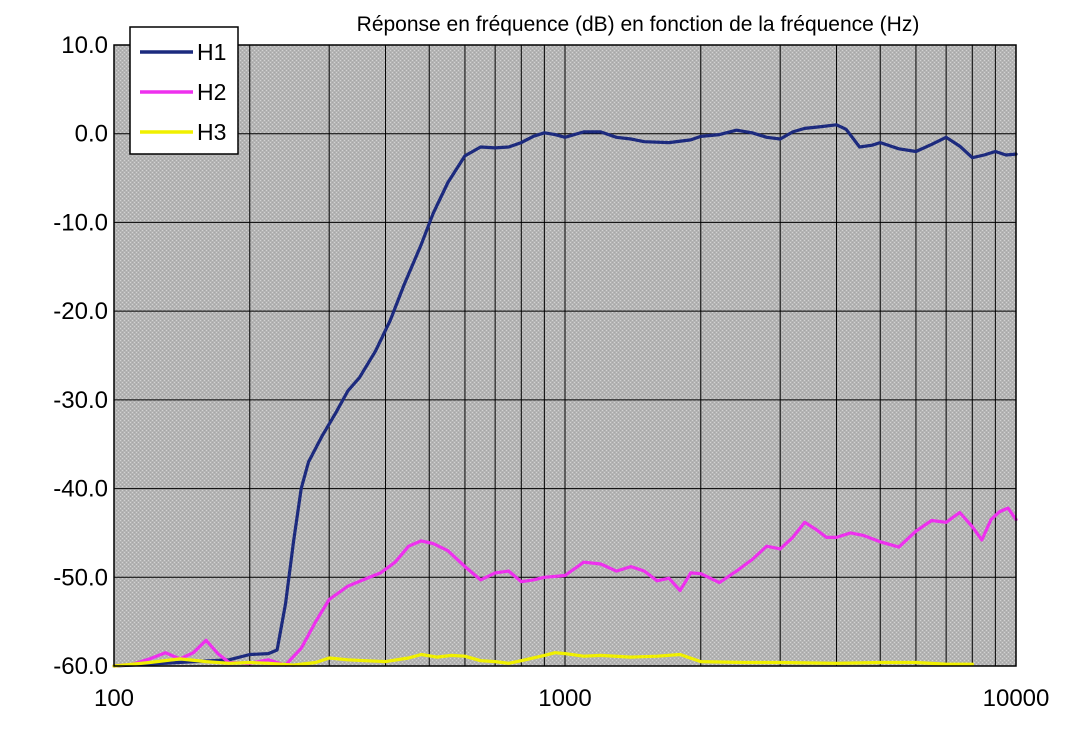 The width and height of the screenshot is (1068, 730). Describe the element at coordinates (1016, 698) in the screenshot. I see `x-tick-label: 10000` at that location.